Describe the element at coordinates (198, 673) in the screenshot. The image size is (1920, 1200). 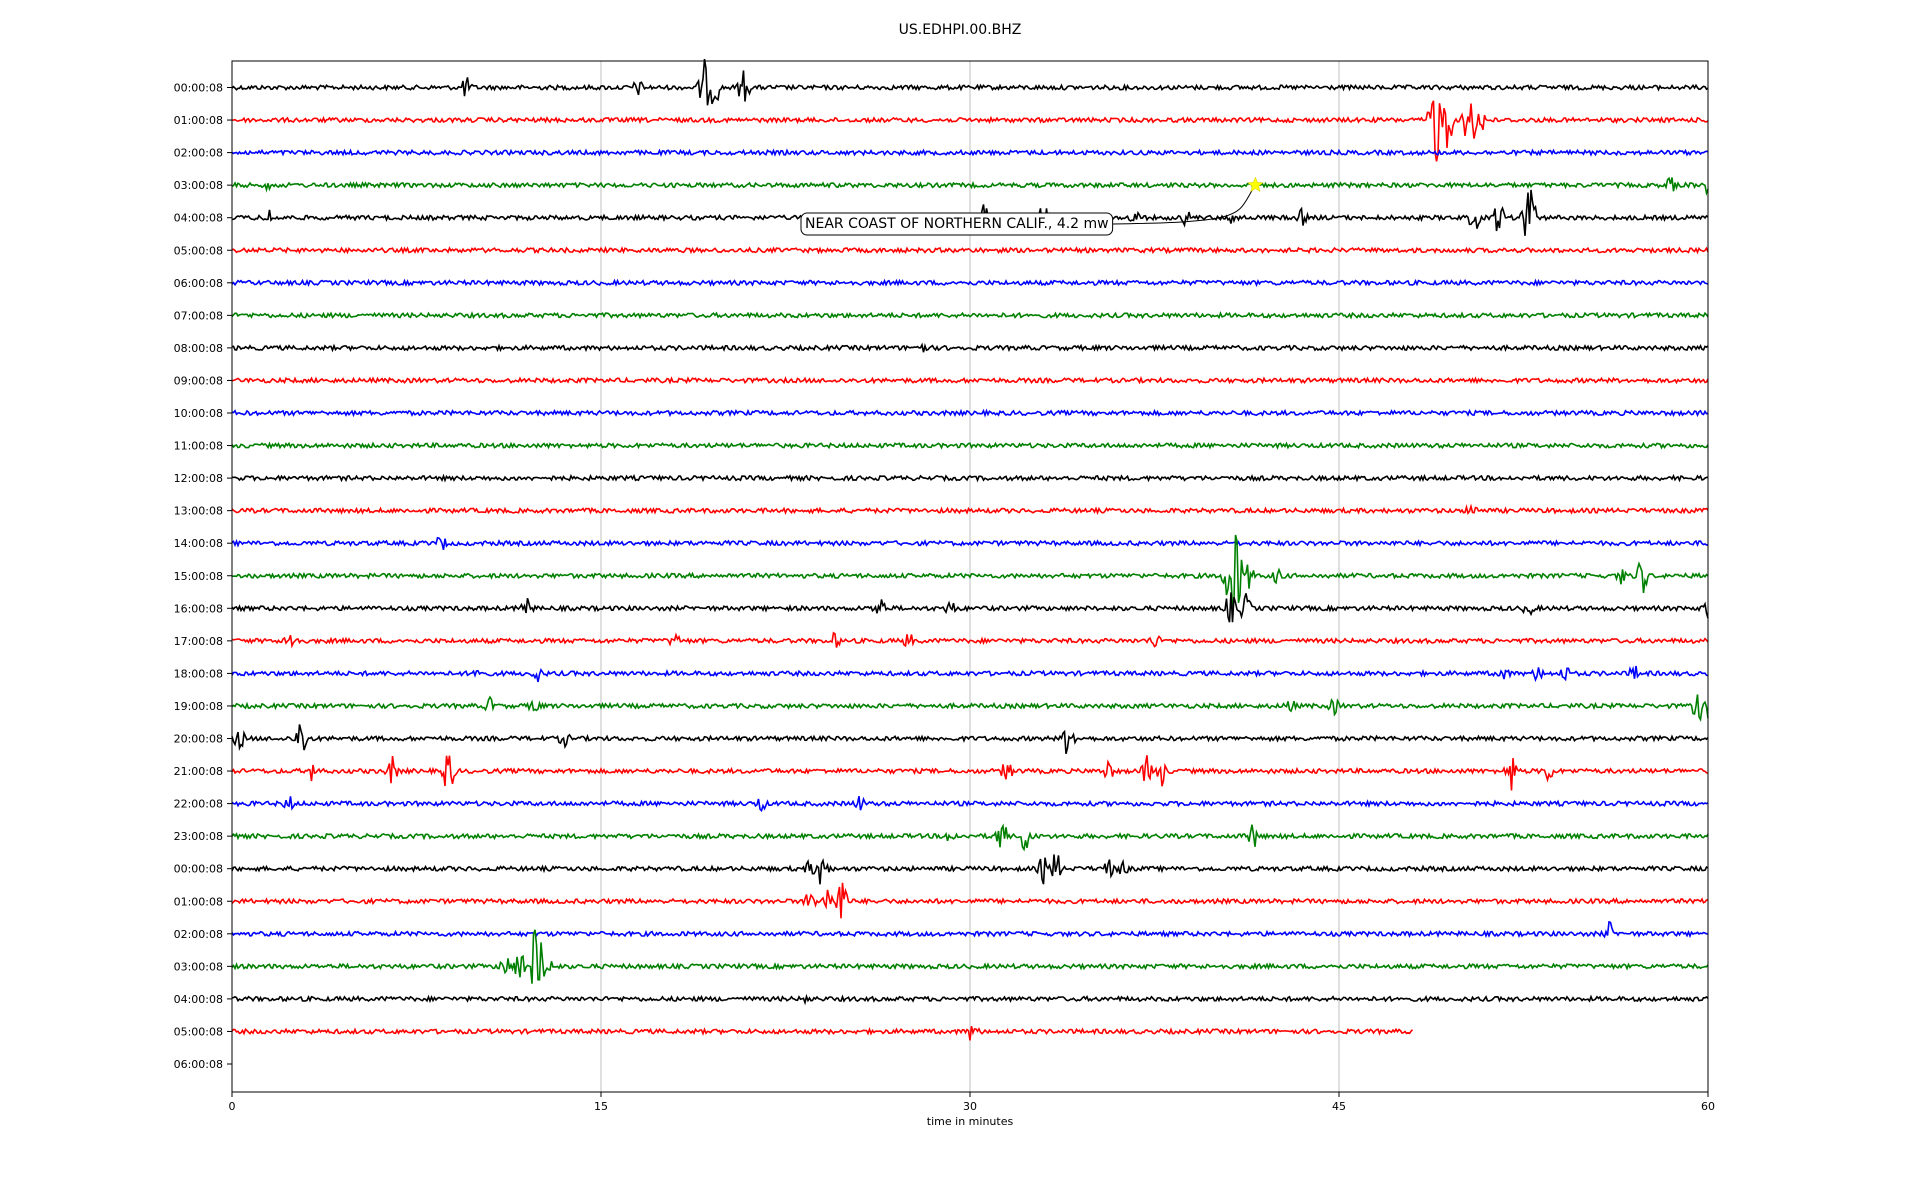
I see `row-label: 18:00:08` at that location.